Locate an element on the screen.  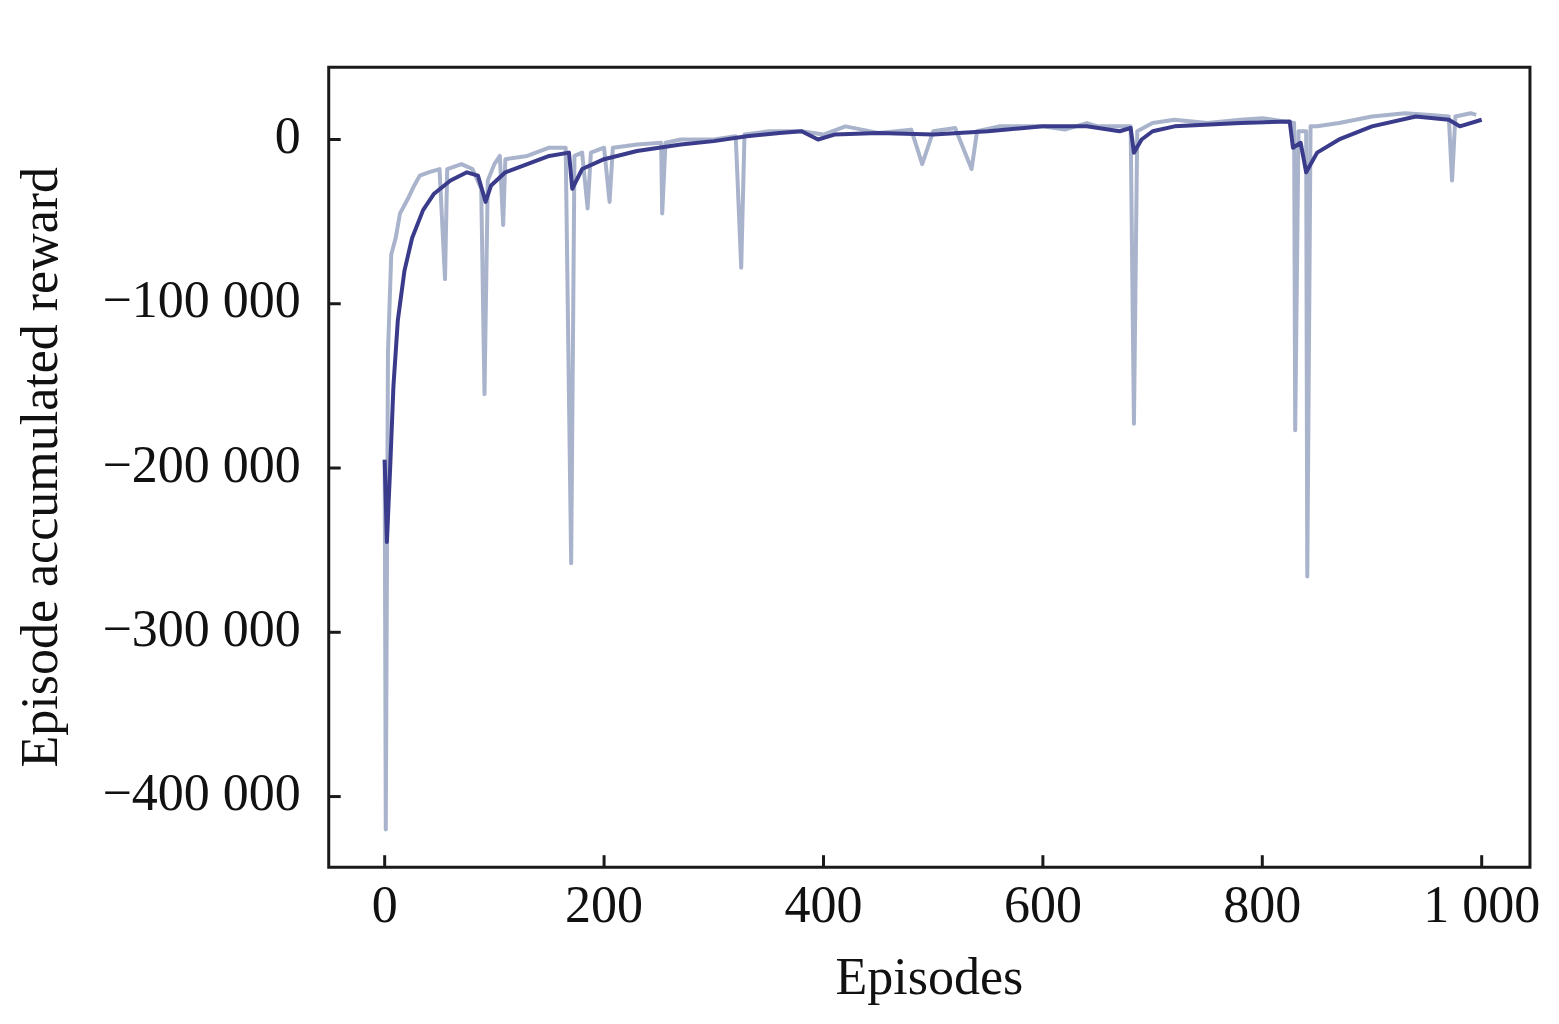
y-tick-label: 0 is located at coordinates (287, 136).